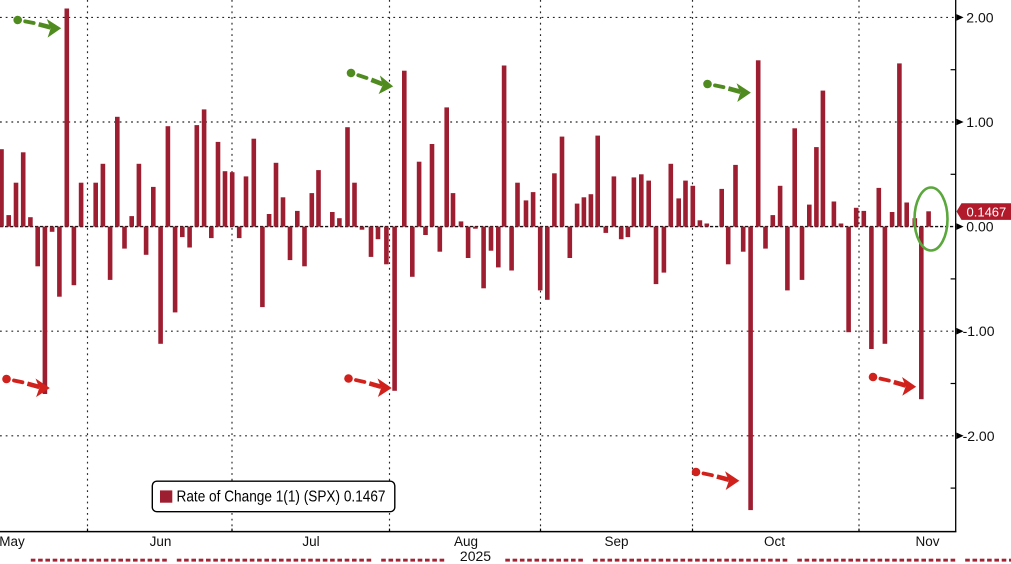 Image resolution: width=1011 pixels, height=564 pixels. What do you see at coordinates (987, 211) in the screenshot?
I see `svg-text: 0.1467` at bounding box center [987, 211].